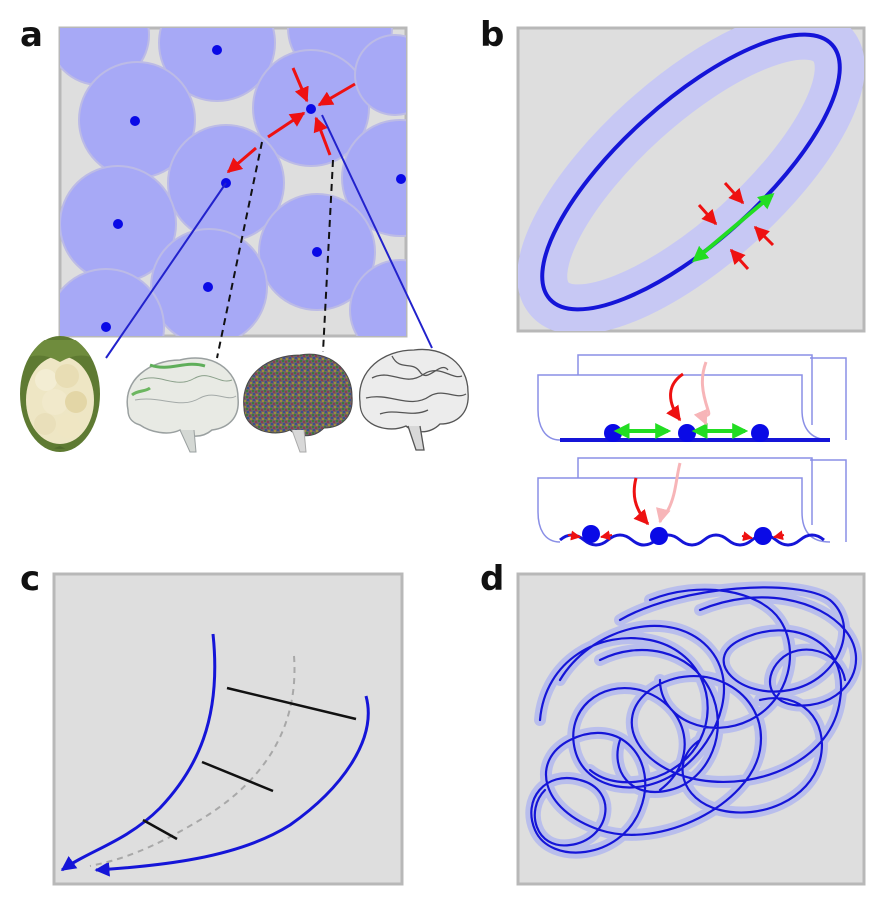  I want to click on packed-disks, so click(233, 182).